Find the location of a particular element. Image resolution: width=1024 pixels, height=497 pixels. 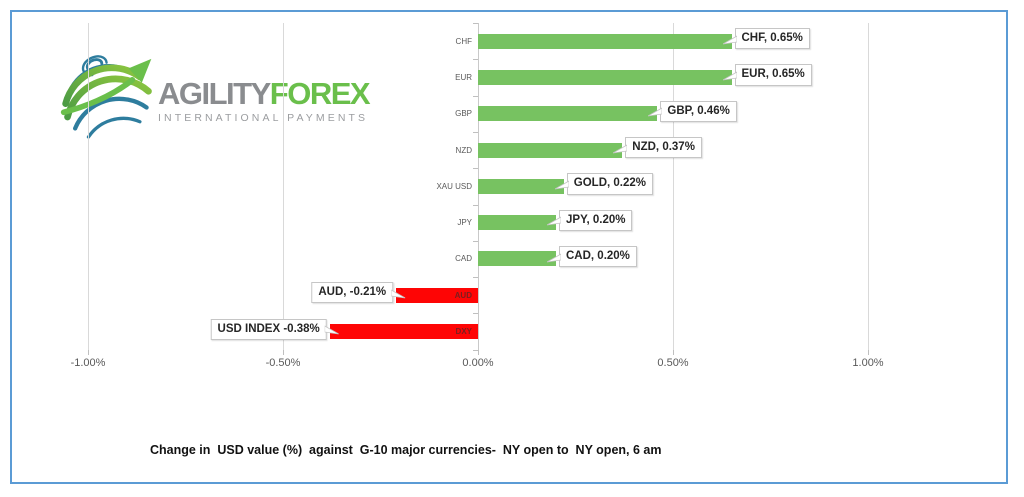

data-label-callout: EUR, 0.65% is located at coordinates (767, 75).